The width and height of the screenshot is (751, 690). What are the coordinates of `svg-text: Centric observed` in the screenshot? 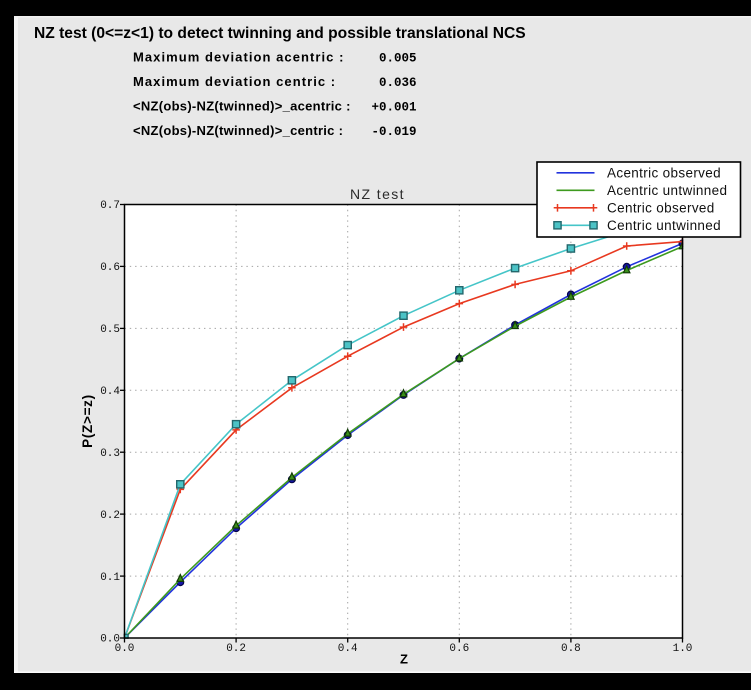 It's located at (661, 207).